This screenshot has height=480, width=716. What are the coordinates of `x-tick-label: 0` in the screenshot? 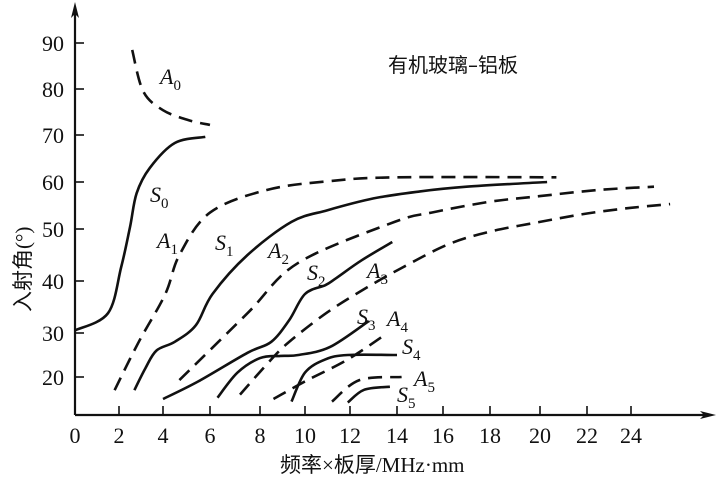 It's located at (75, 435).